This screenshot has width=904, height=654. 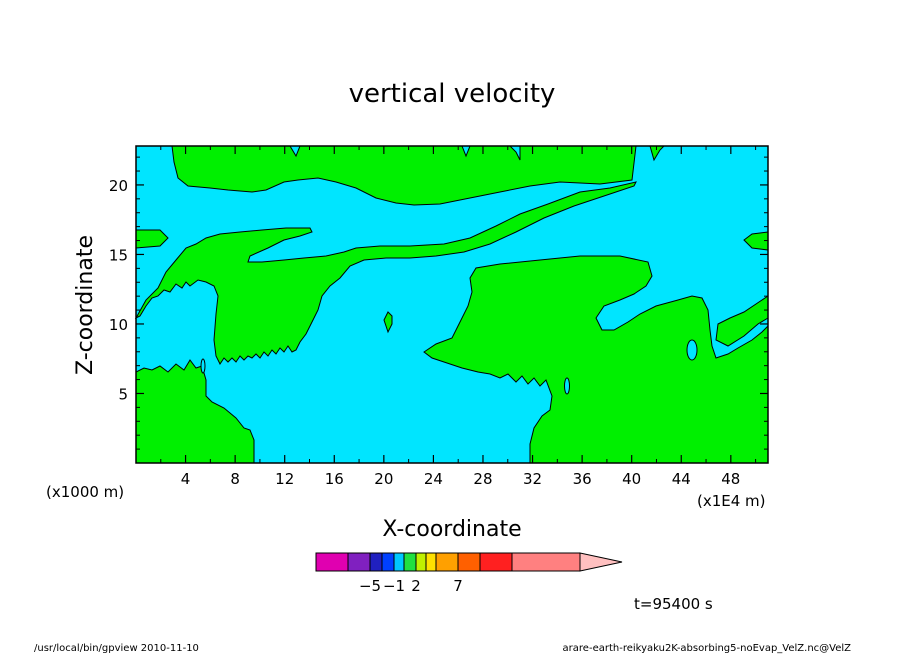 I want to click on x-tick-label: 8, so click(x=235, y=479).